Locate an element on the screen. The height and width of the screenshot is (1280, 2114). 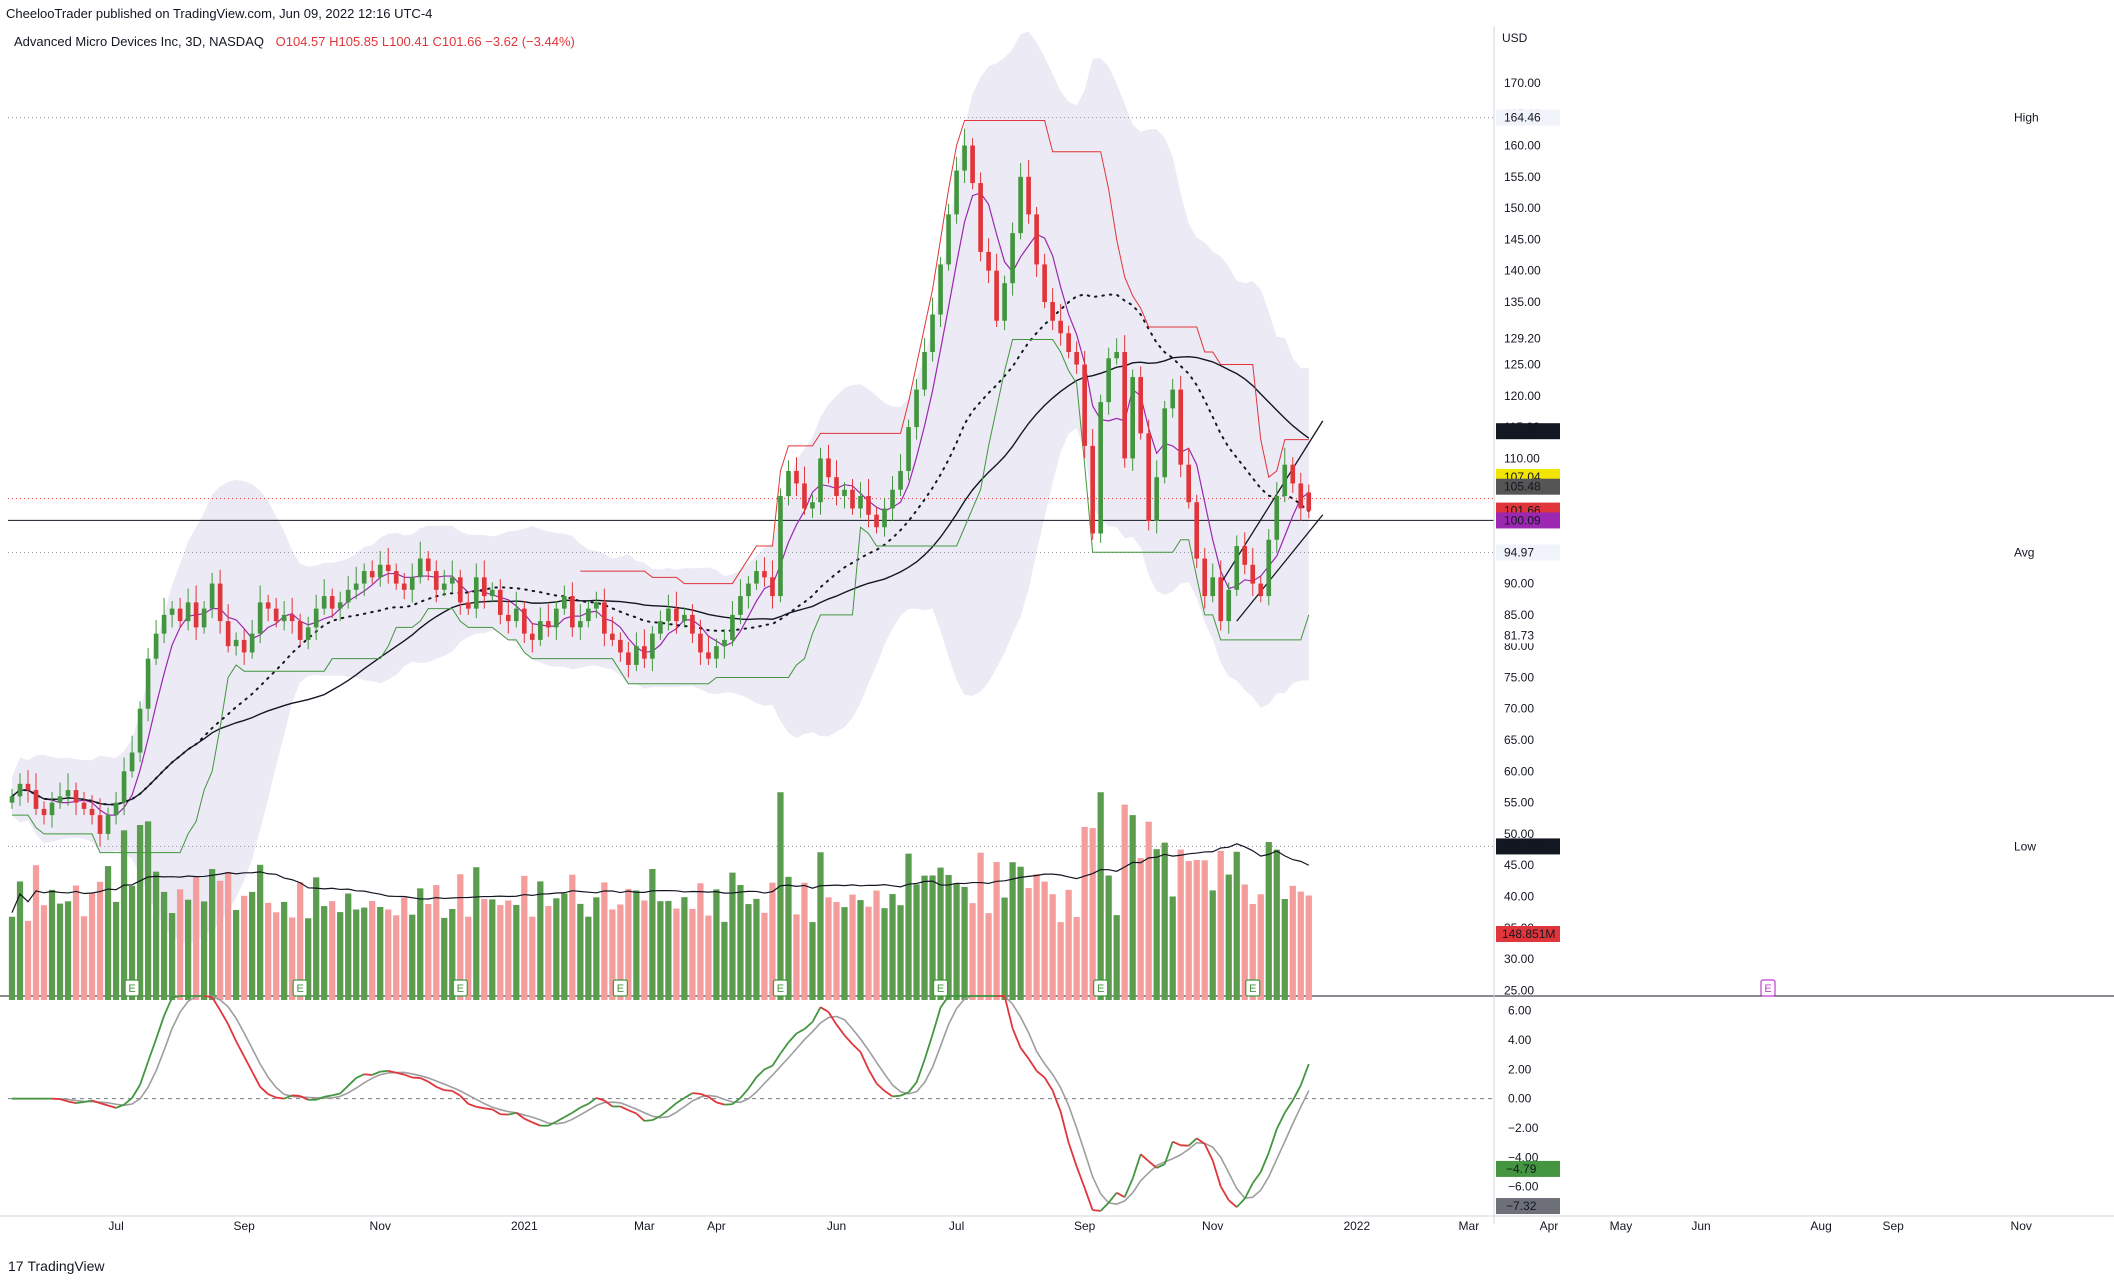
time-tick-label: Mar is located at coordinates (644, 1226).